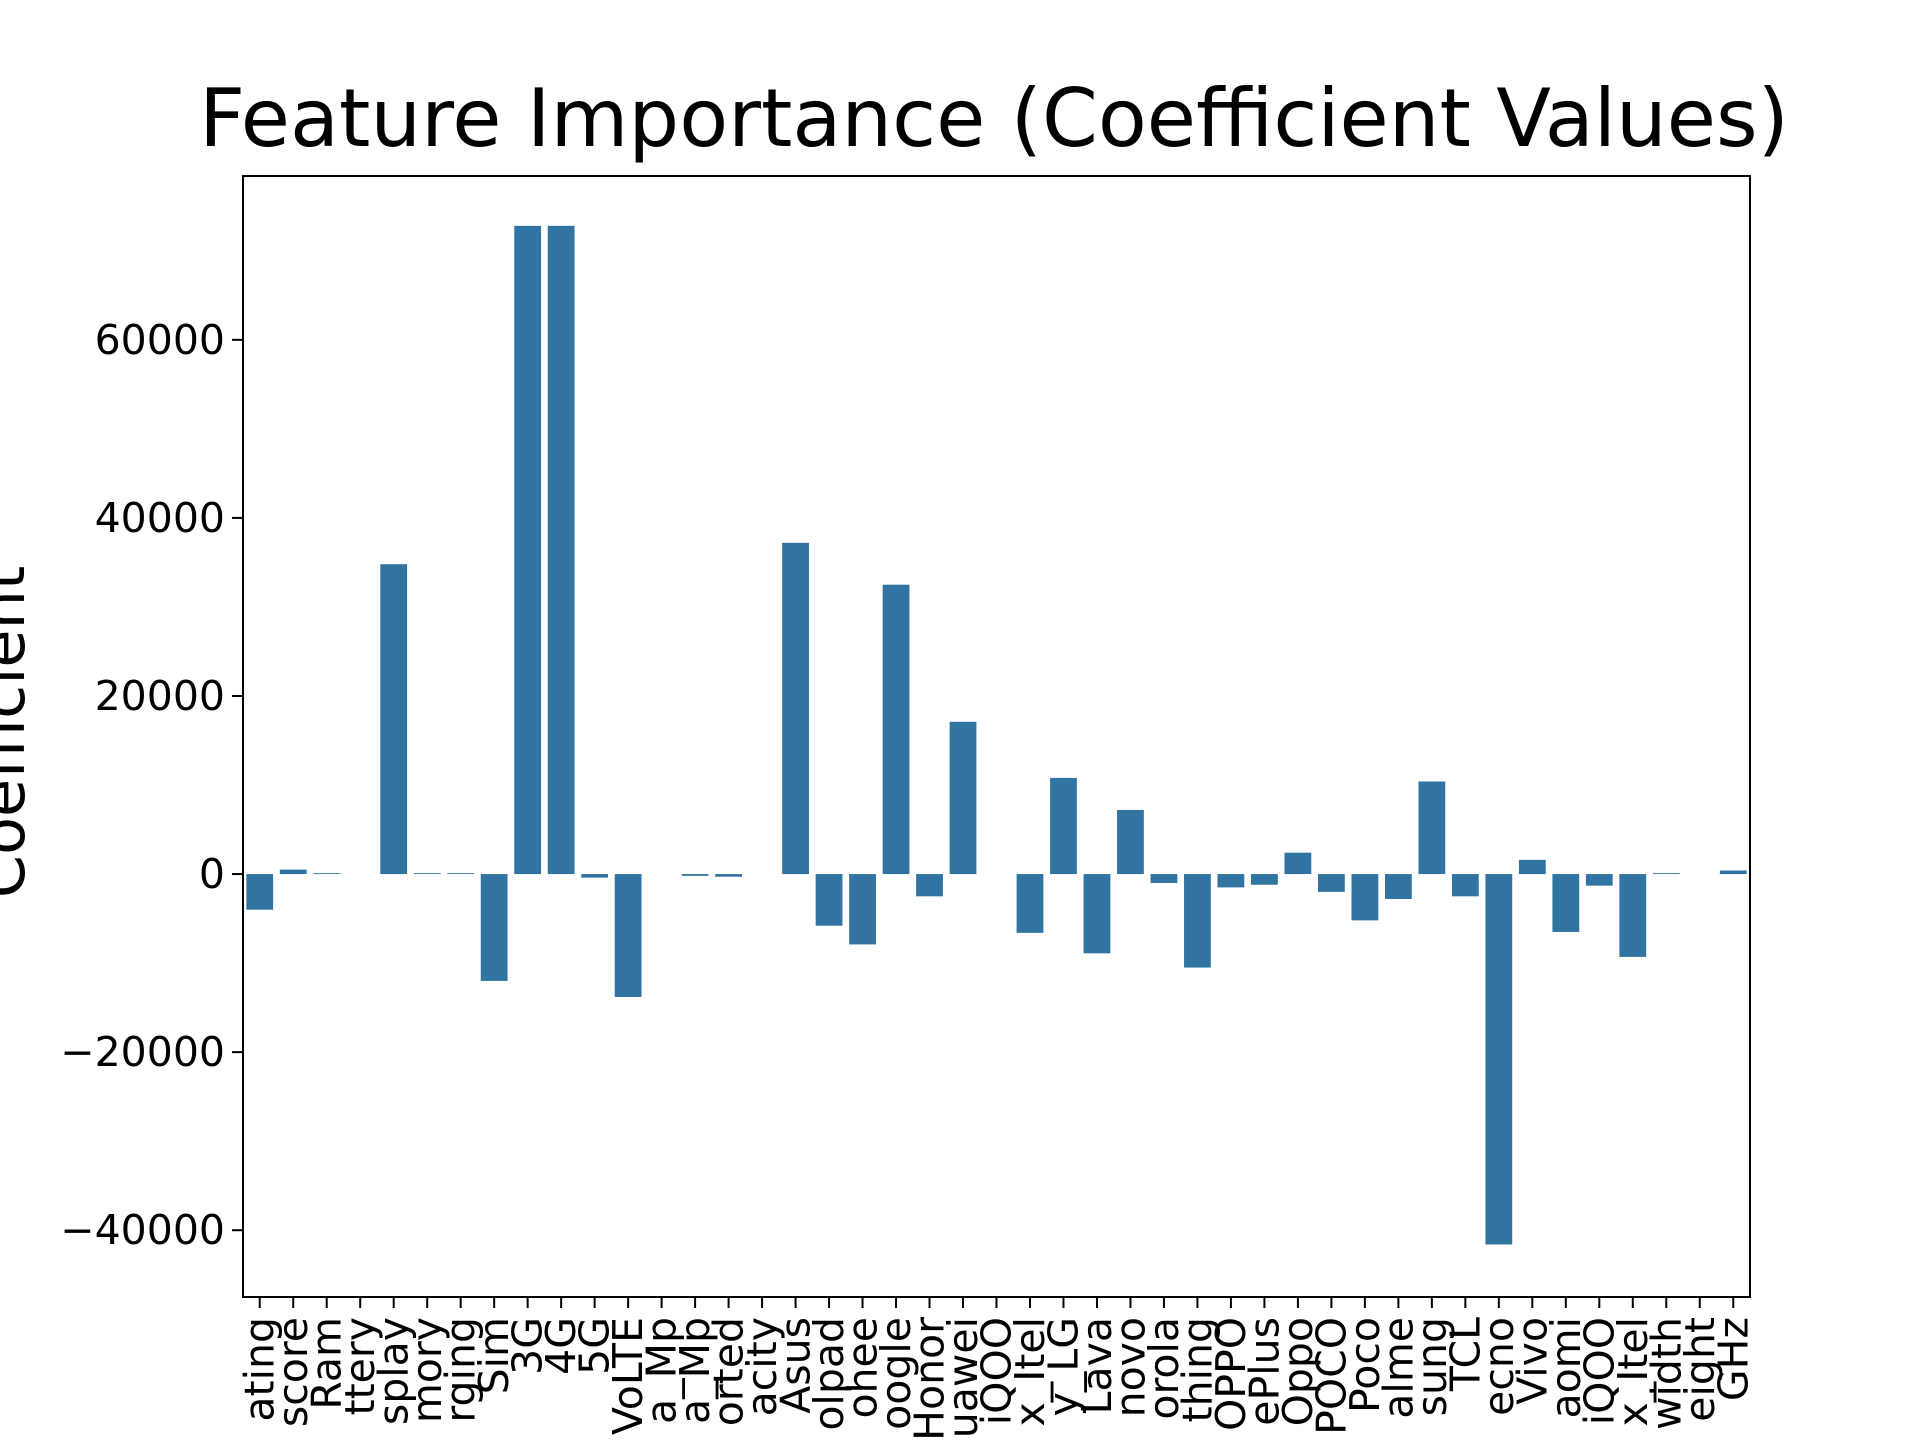 This screenshot has height=1440, width=1920. What do you see at coordinates (1532, 1361) in the screenshot?
I see `x-tick-label: Vivo` at bounding box center [1532, 1361].